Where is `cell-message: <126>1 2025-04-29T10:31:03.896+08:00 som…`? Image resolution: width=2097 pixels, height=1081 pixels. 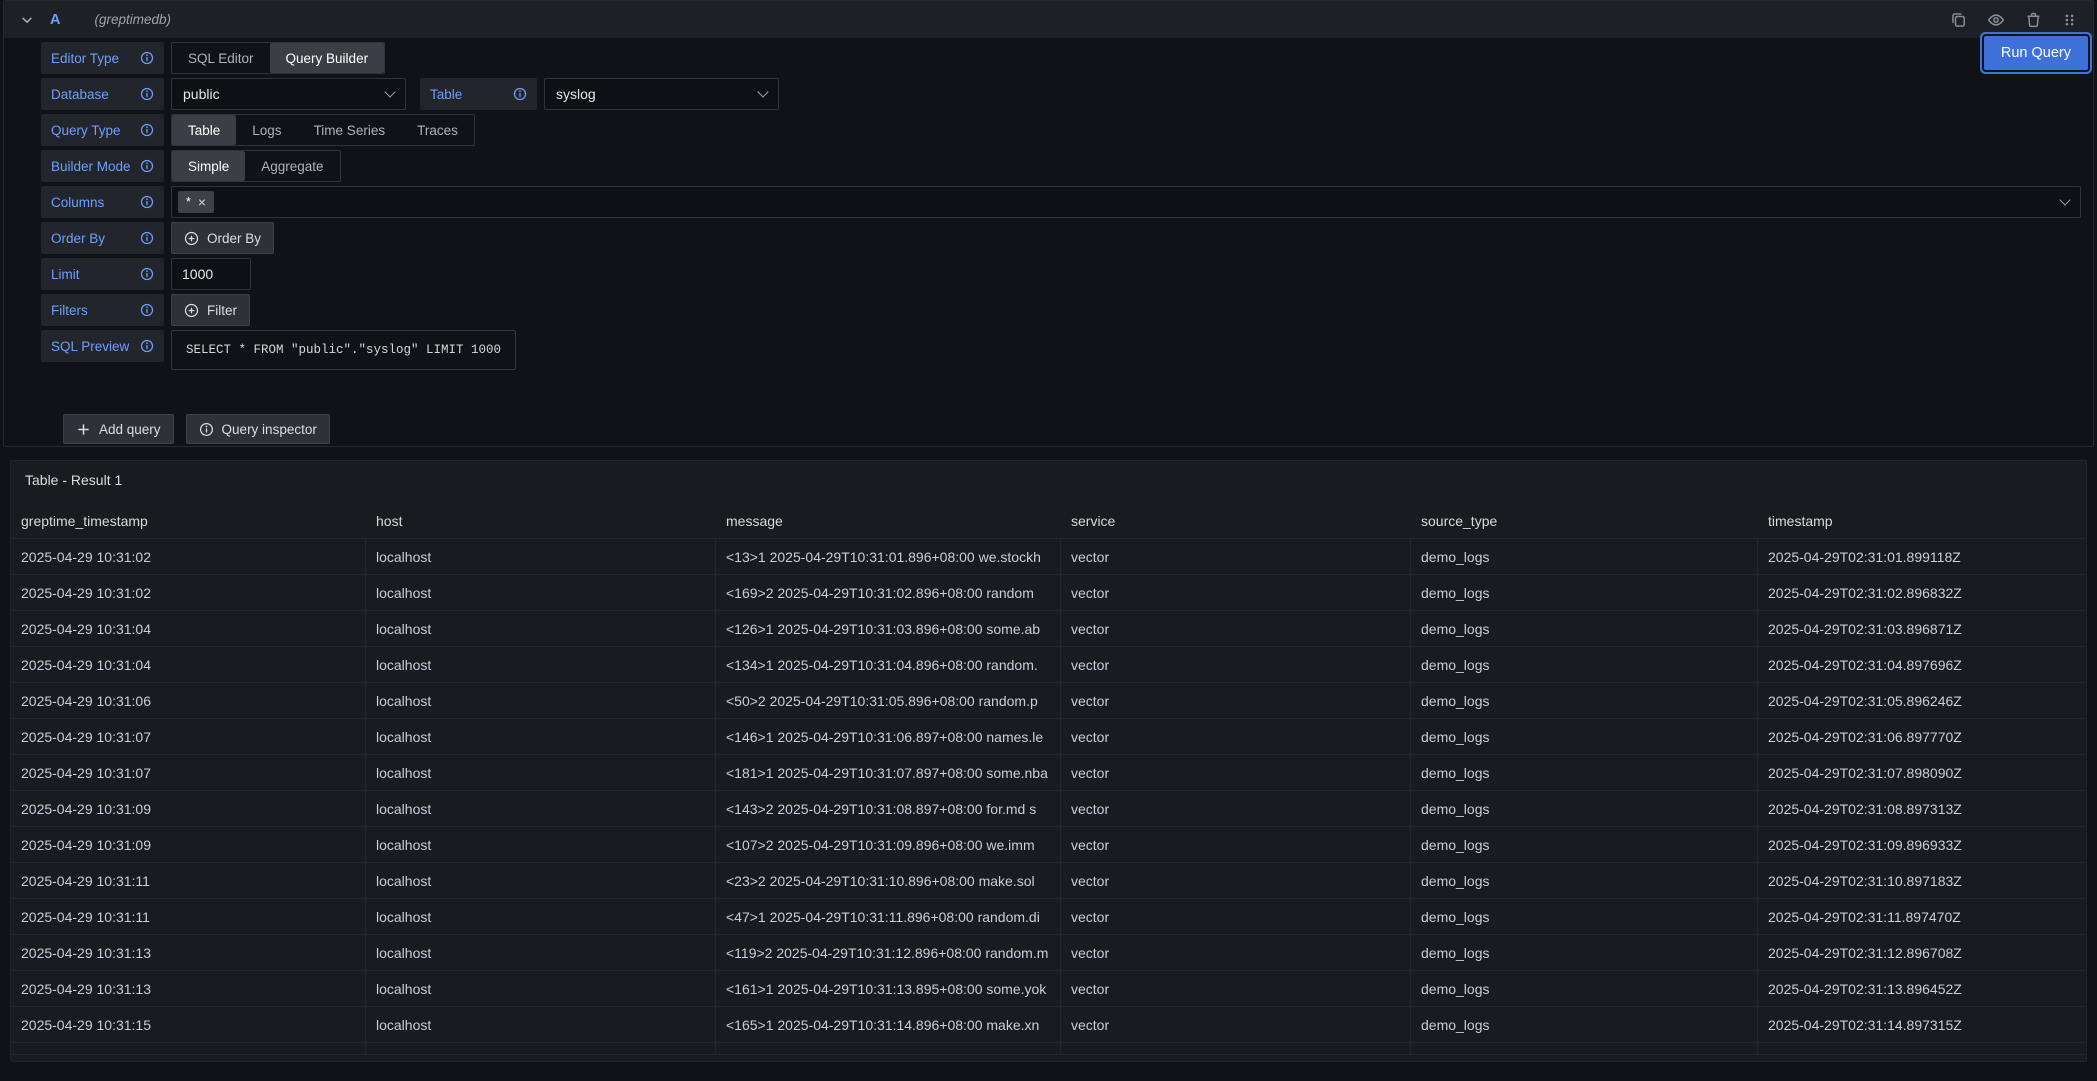
cell-message: <126>1 2025-04-29T10:31:03.896+08:00 som… is located at coordinates (888, 628).